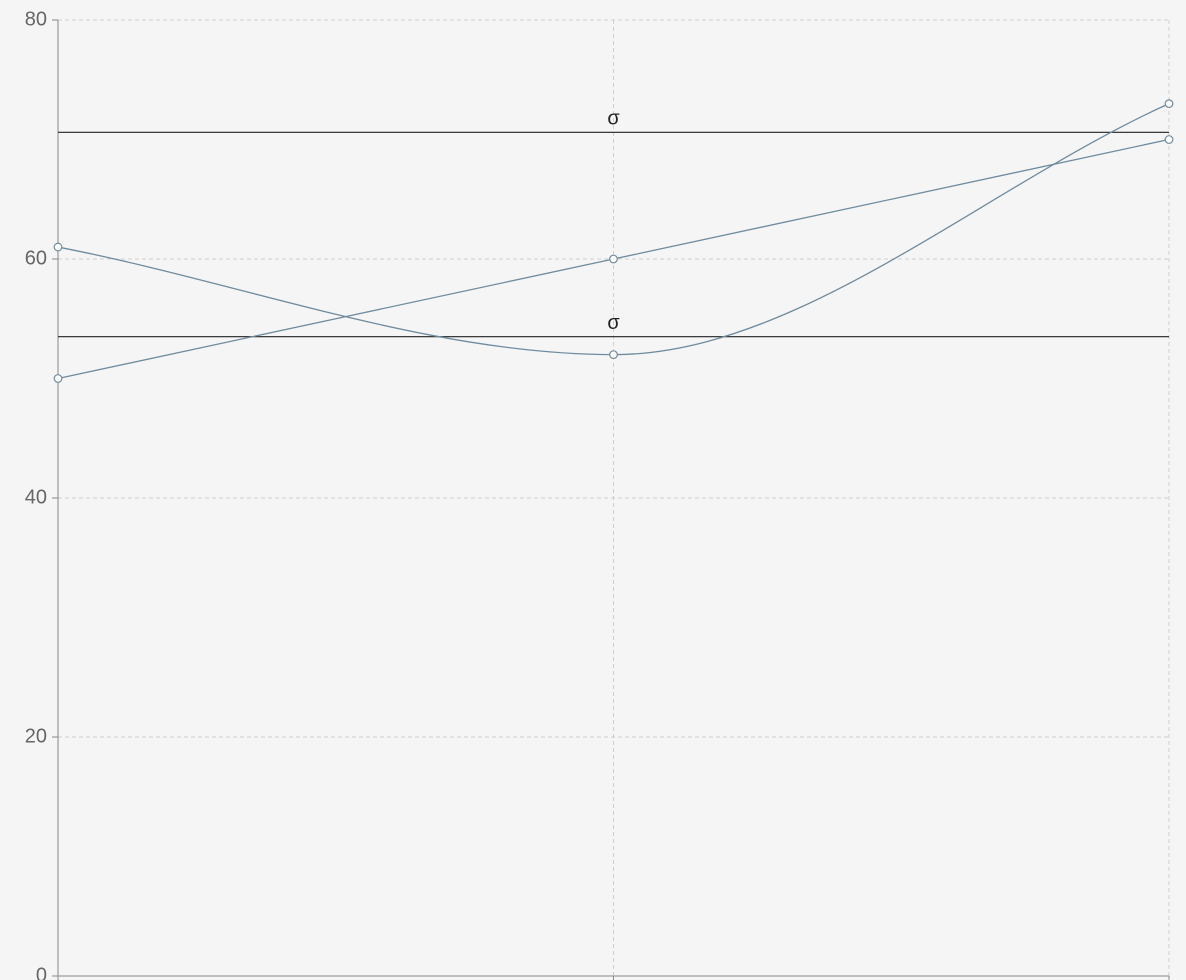 The width and height of the screenshot is (1186, 980). Describe the element at coordinates (36, 497) in the screenshot. I see `y-tick-label: 40` at that location.